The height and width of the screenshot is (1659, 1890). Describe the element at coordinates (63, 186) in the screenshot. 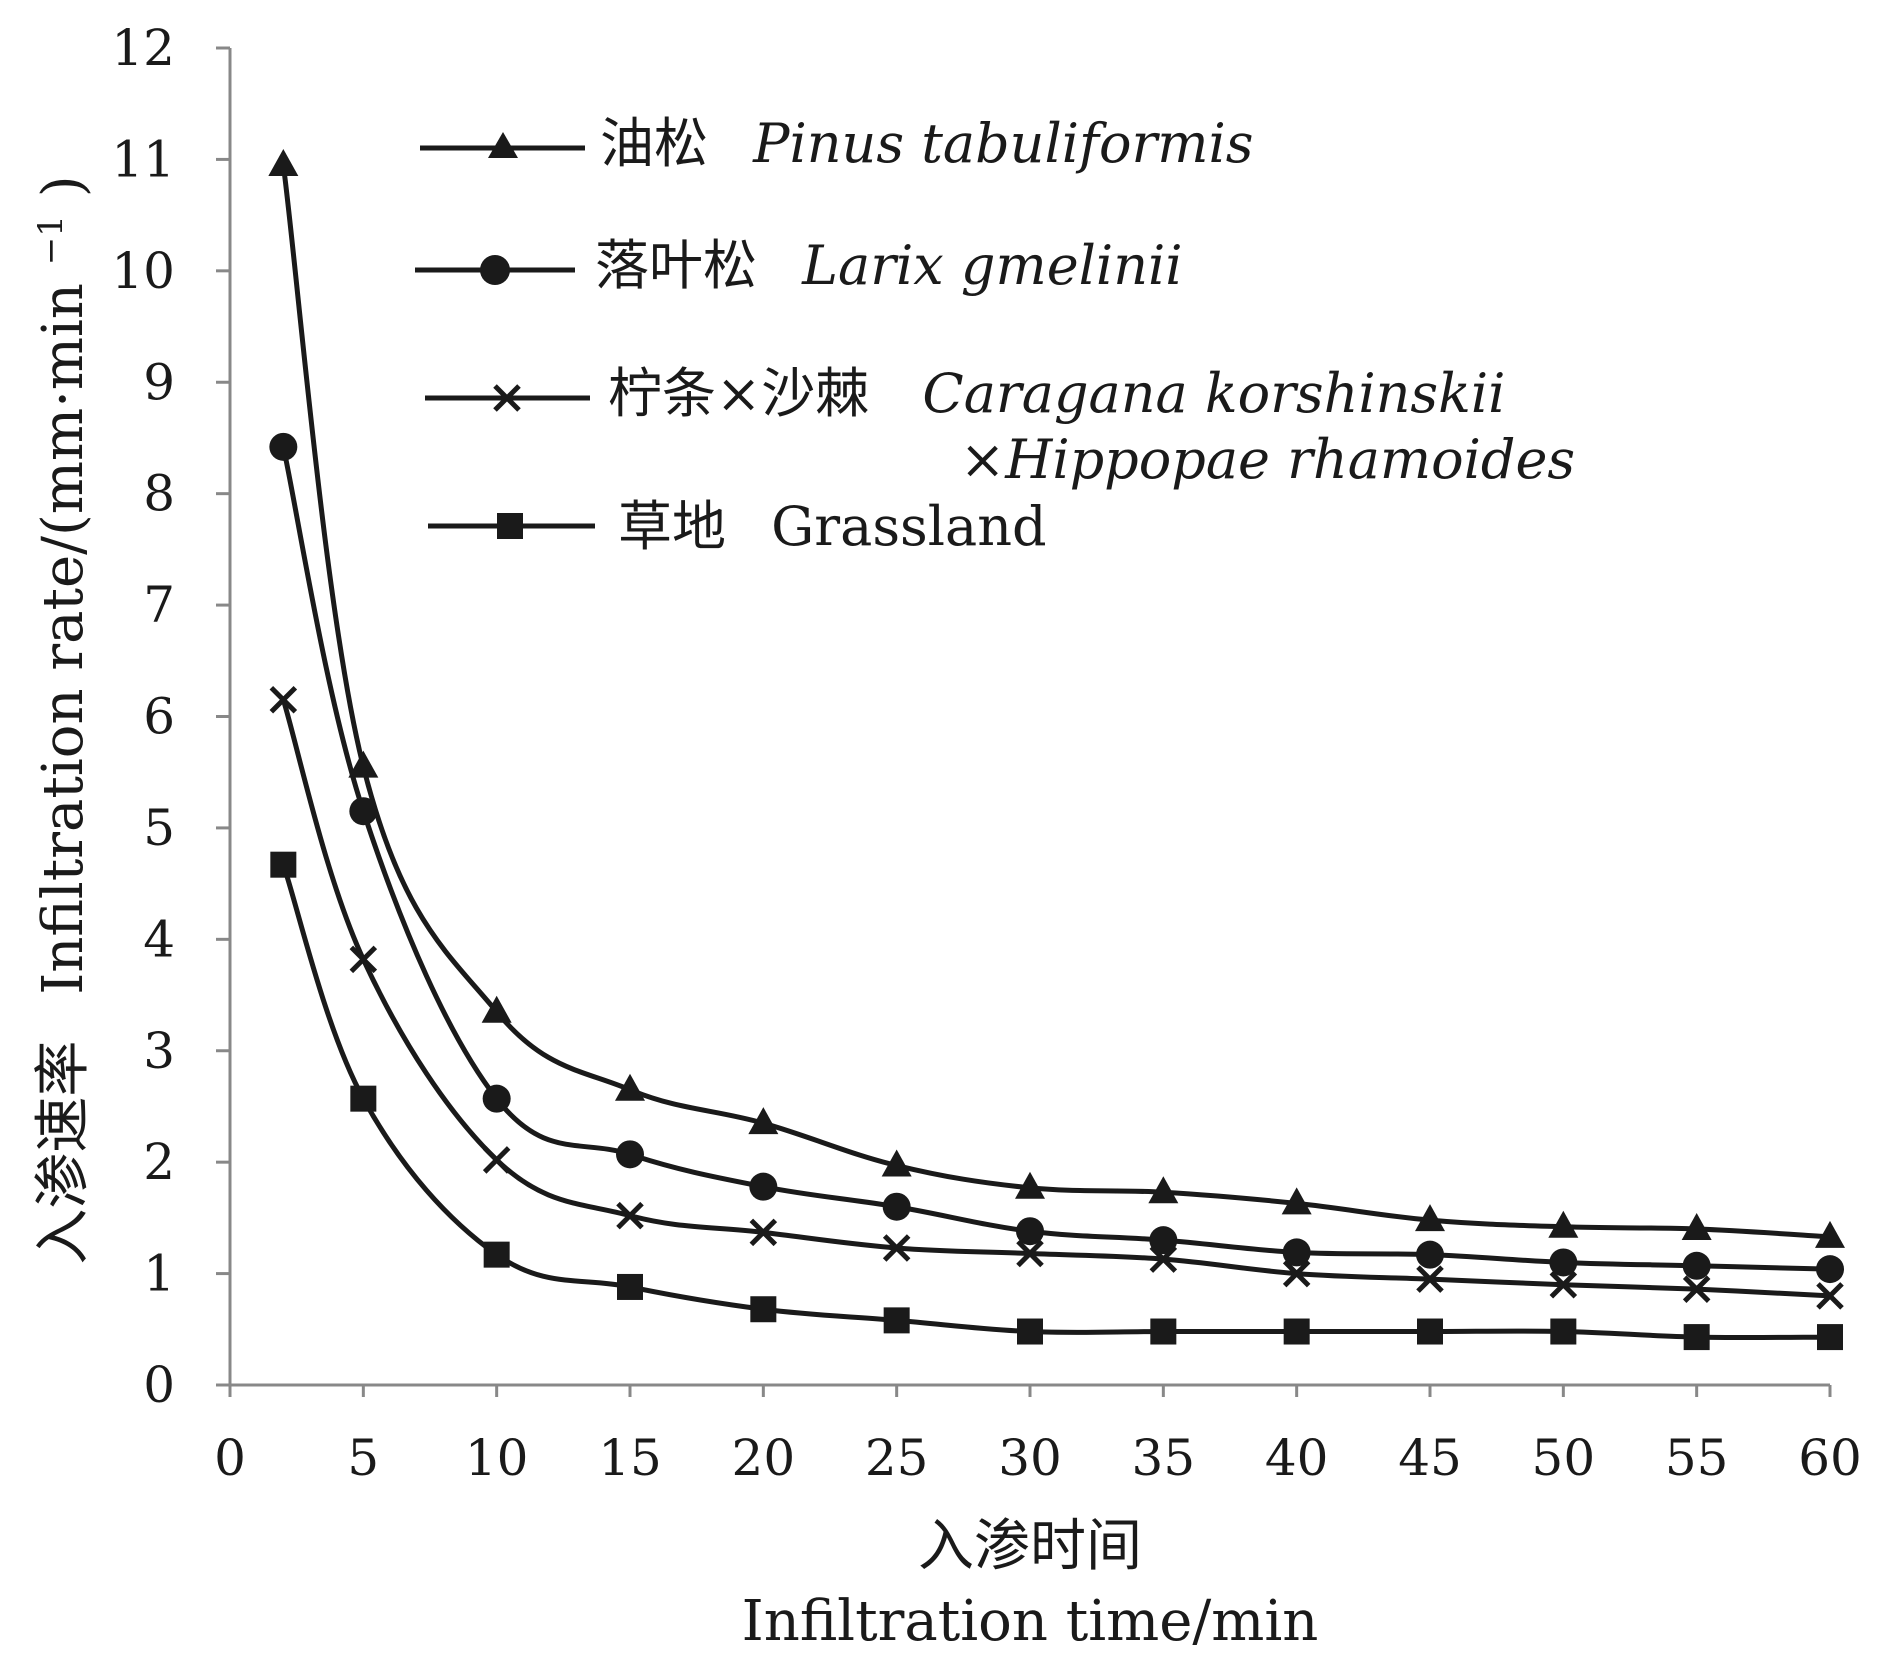

I see `y-axis-title-close: )` at that location.